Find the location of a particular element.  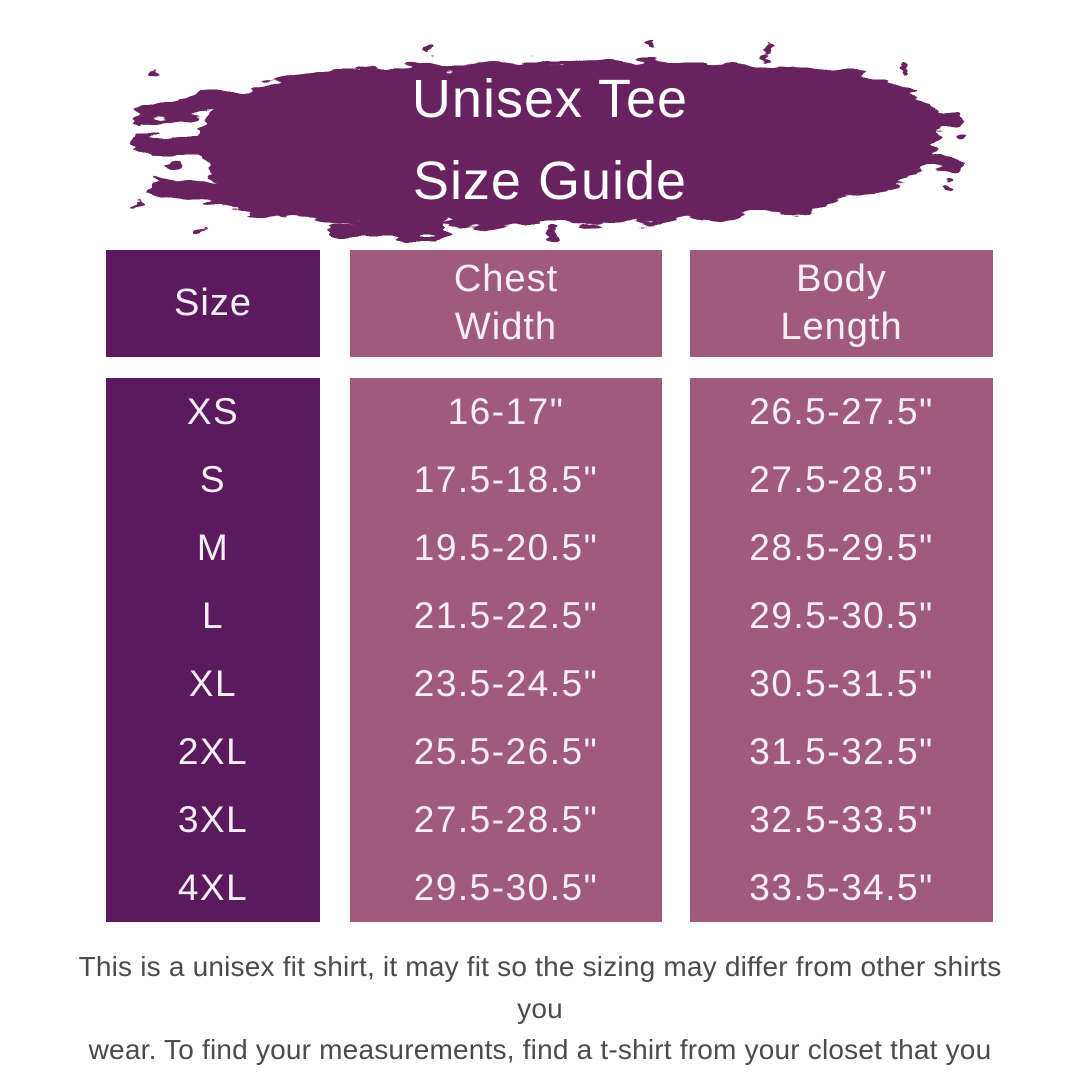

size-cell: L is located at coordinates (213, 615).